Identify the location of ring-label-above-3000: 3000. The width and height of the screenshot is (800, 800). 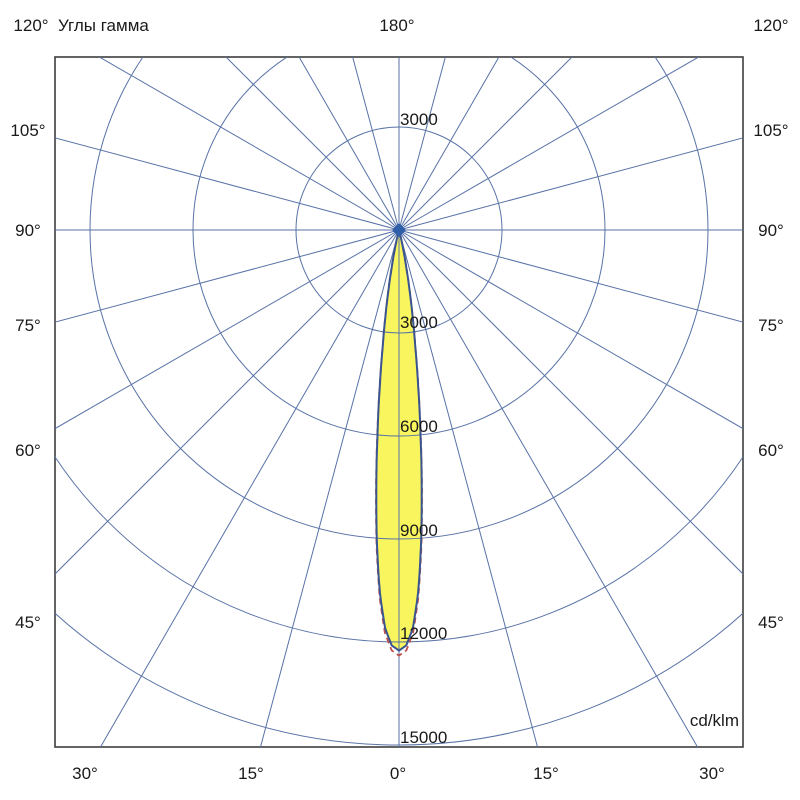
(419, 119).